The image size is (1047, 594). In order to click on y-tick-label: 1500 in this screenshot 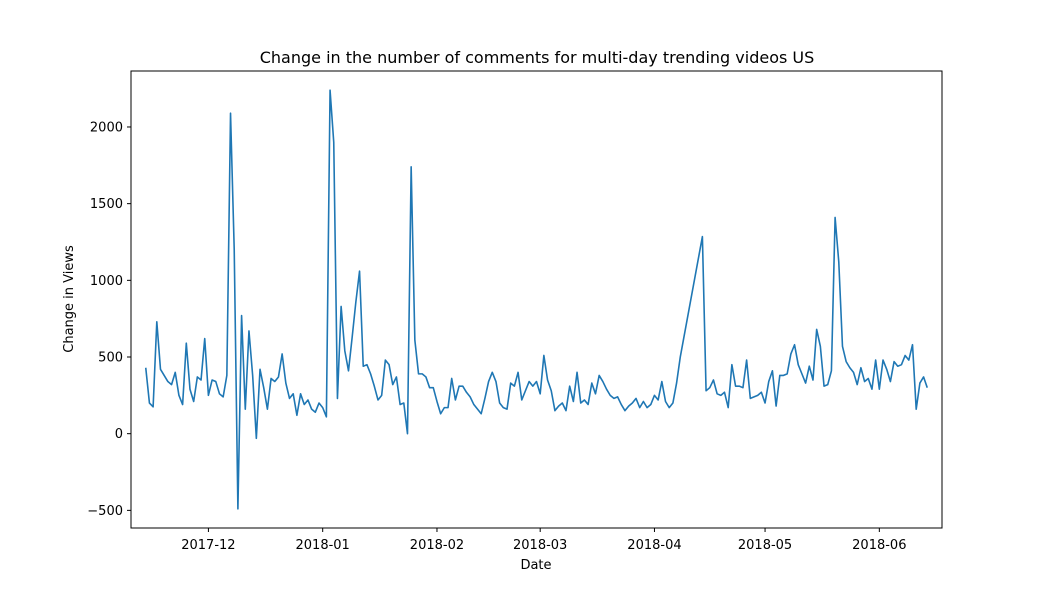, I will do `click(106, 204)`.